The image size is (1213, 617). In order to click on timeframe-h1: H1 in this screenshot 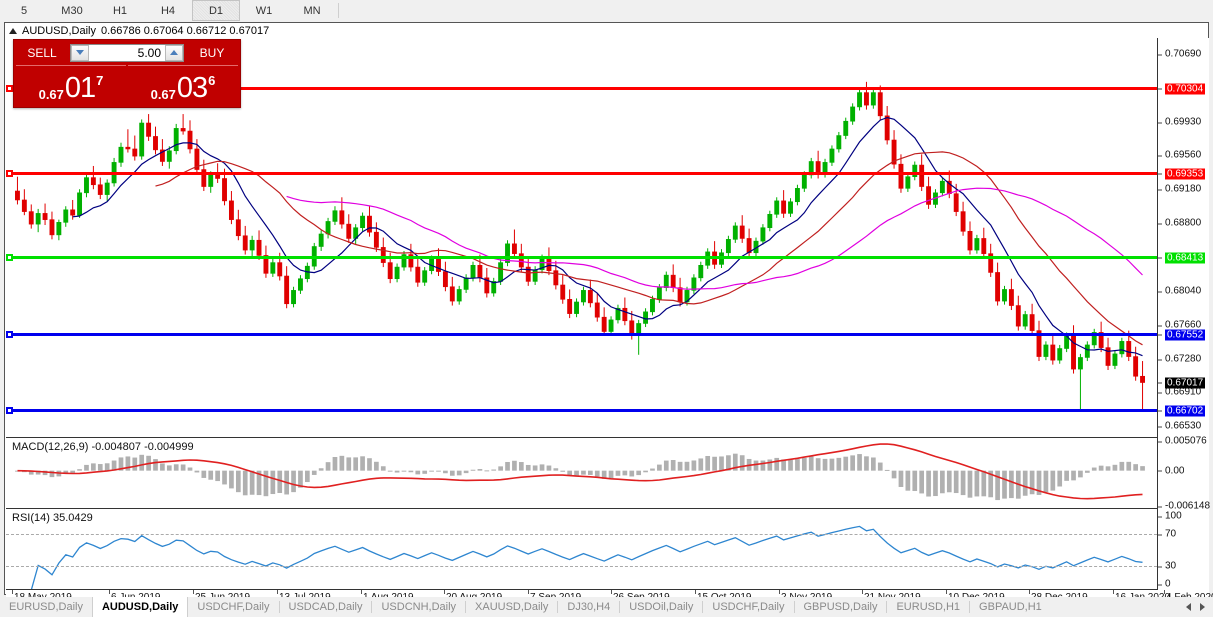, I will do `click(120, 10)`.